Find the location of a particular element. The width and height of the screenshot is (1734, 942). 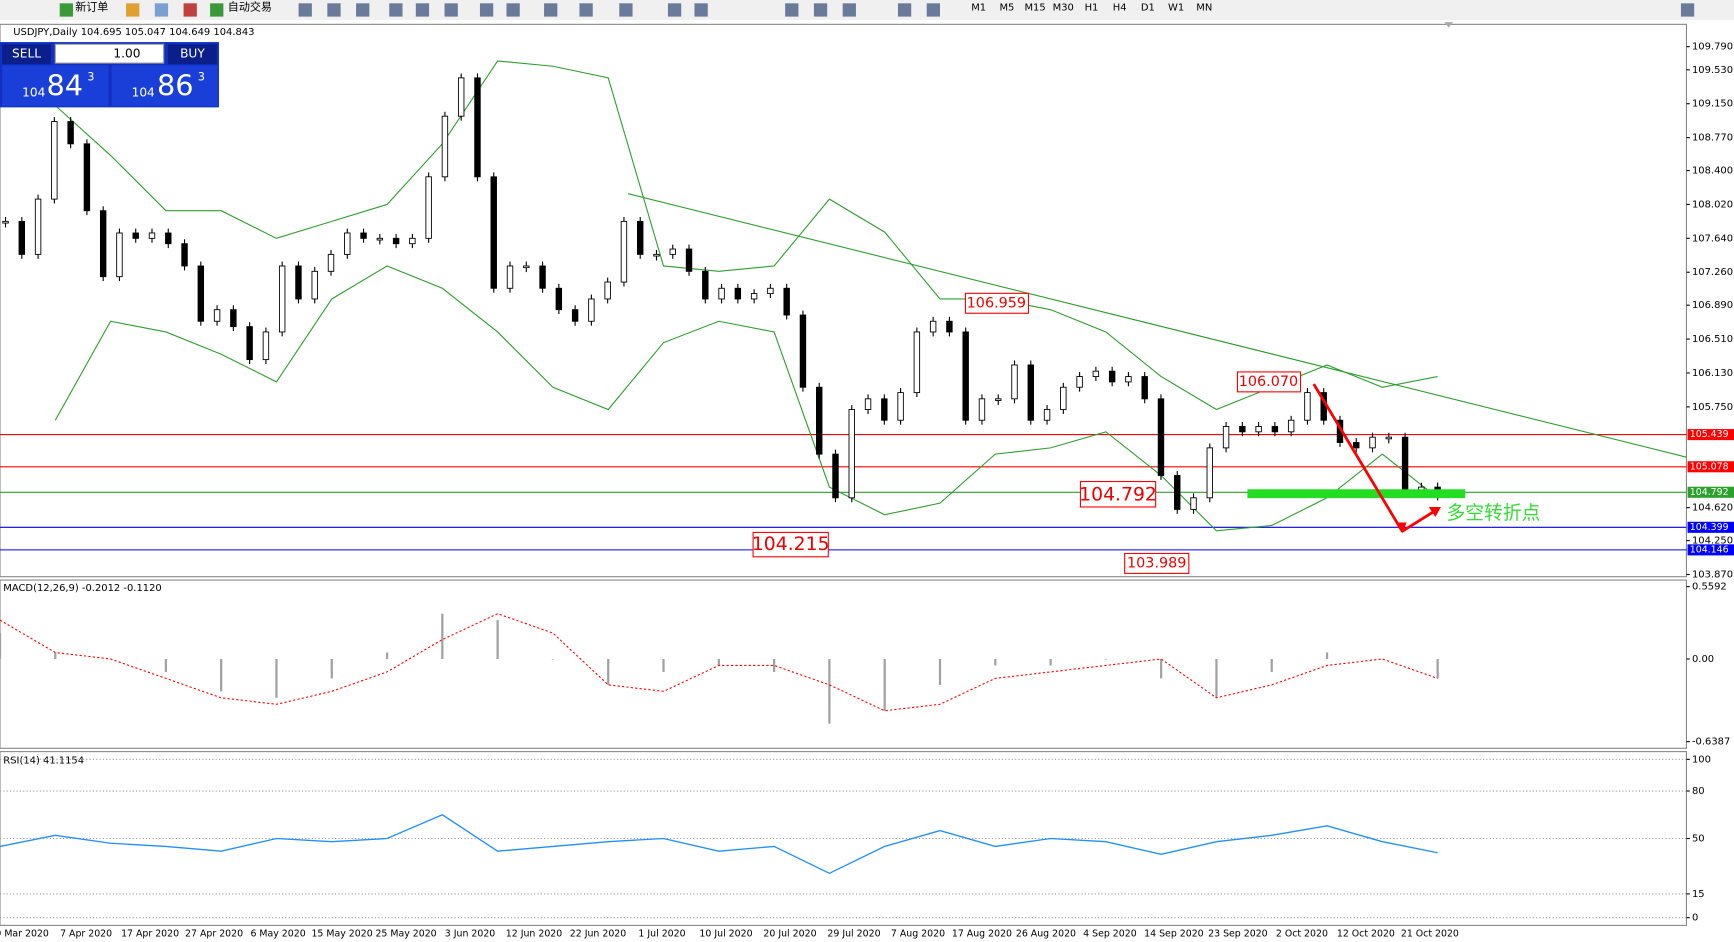

sell-button is located at coordinates (26, 54).